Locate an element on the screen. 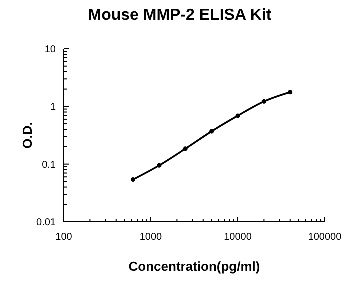 This screenshot has height=285, width=350. y-tick-label: 0.1 is located at coordinates (49, 165).